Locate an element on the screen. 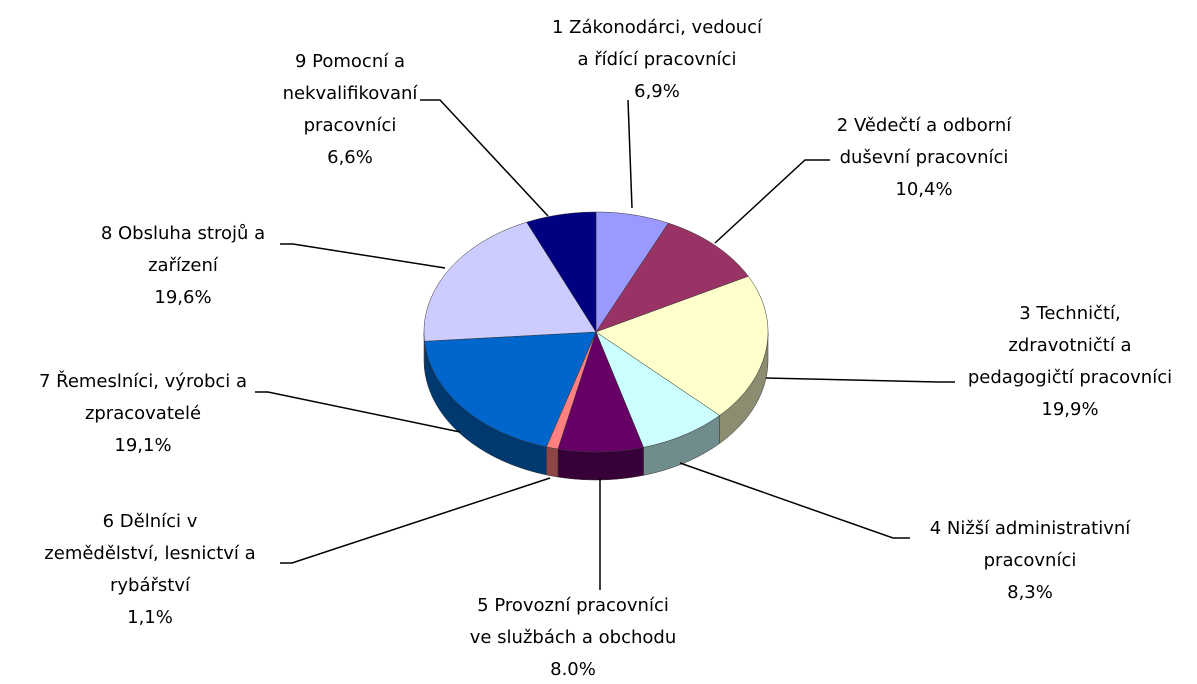 The height and width of the screenshot is (684, 1197). category-label: 9 Pomocní a nekvalifikovaní pracovníci is located at coordinates (350, 93).